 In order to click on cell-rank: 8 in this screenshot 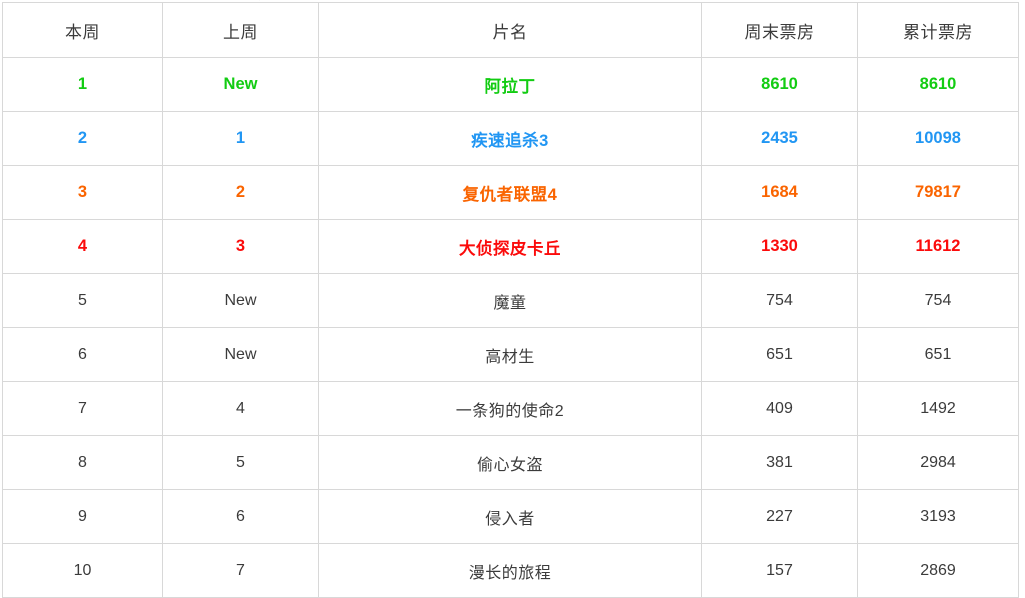, I will do `click(82, 462)`.